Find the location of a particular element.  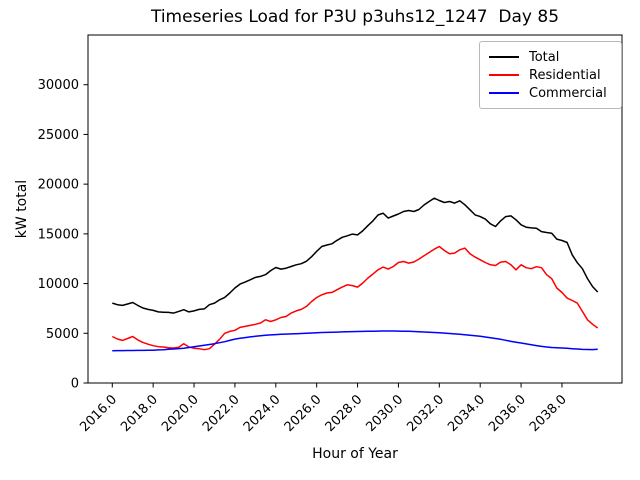

x-tick-label: 2032.0 is located at coordinates (425, 413).